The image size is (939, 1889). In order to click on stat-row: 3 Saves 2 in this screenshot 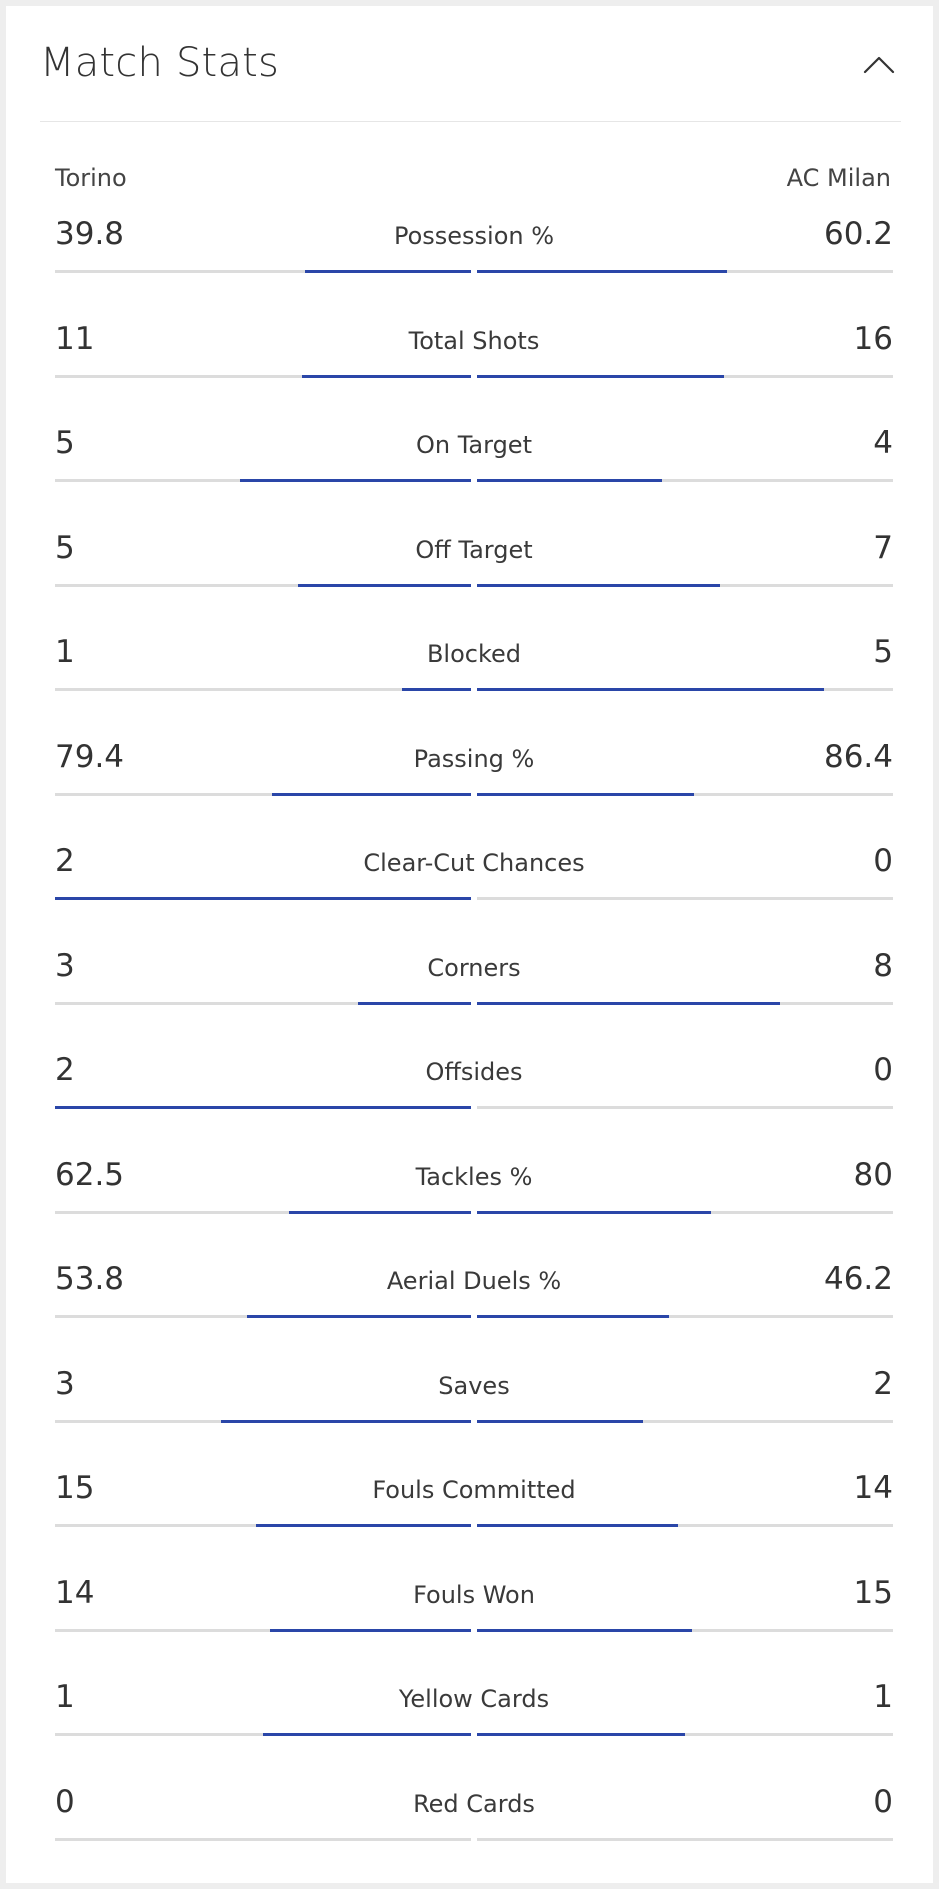, I will do `click(474, 1400)`.